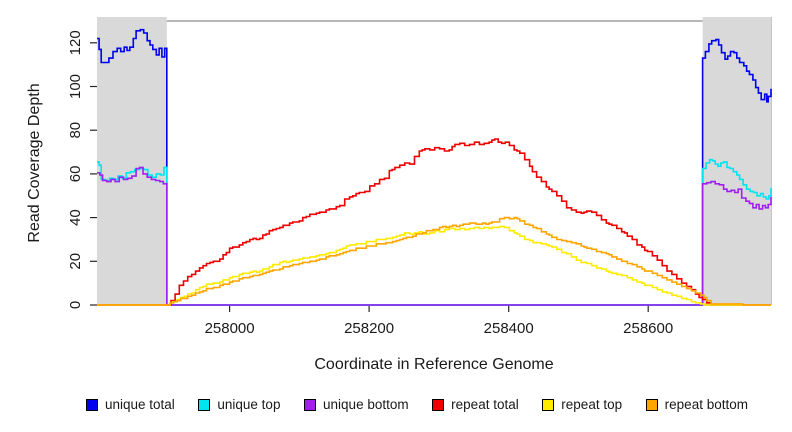  What do you see at coordinates (92, 404) in the screenshot?
I see `legend-swatch-unique-total` at bounding box center [92, 404].